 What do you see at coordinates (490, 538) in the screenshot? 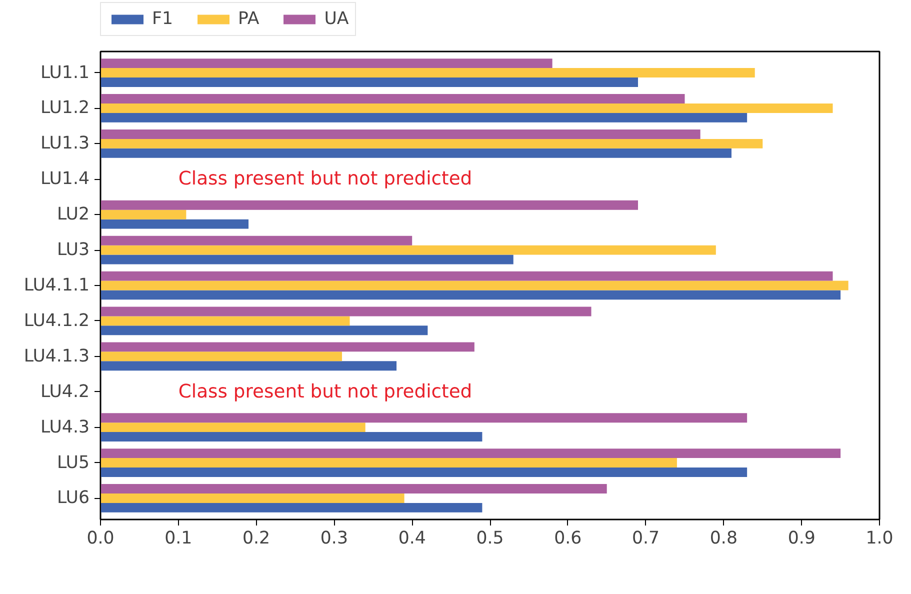
I see `x-tick-label: 0.5` at bounding box center [490, 538].